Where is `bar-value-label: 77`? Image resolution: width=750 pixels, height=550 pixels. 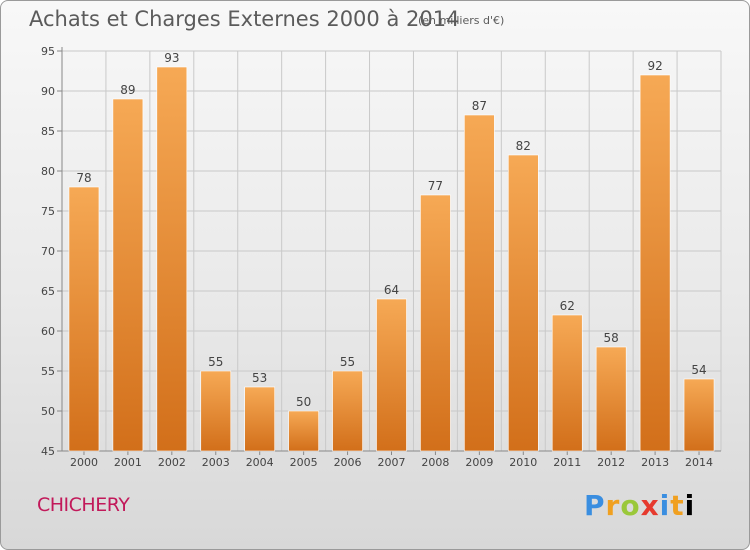
bar-value-label: 77 is located at coordinates (435, 186).